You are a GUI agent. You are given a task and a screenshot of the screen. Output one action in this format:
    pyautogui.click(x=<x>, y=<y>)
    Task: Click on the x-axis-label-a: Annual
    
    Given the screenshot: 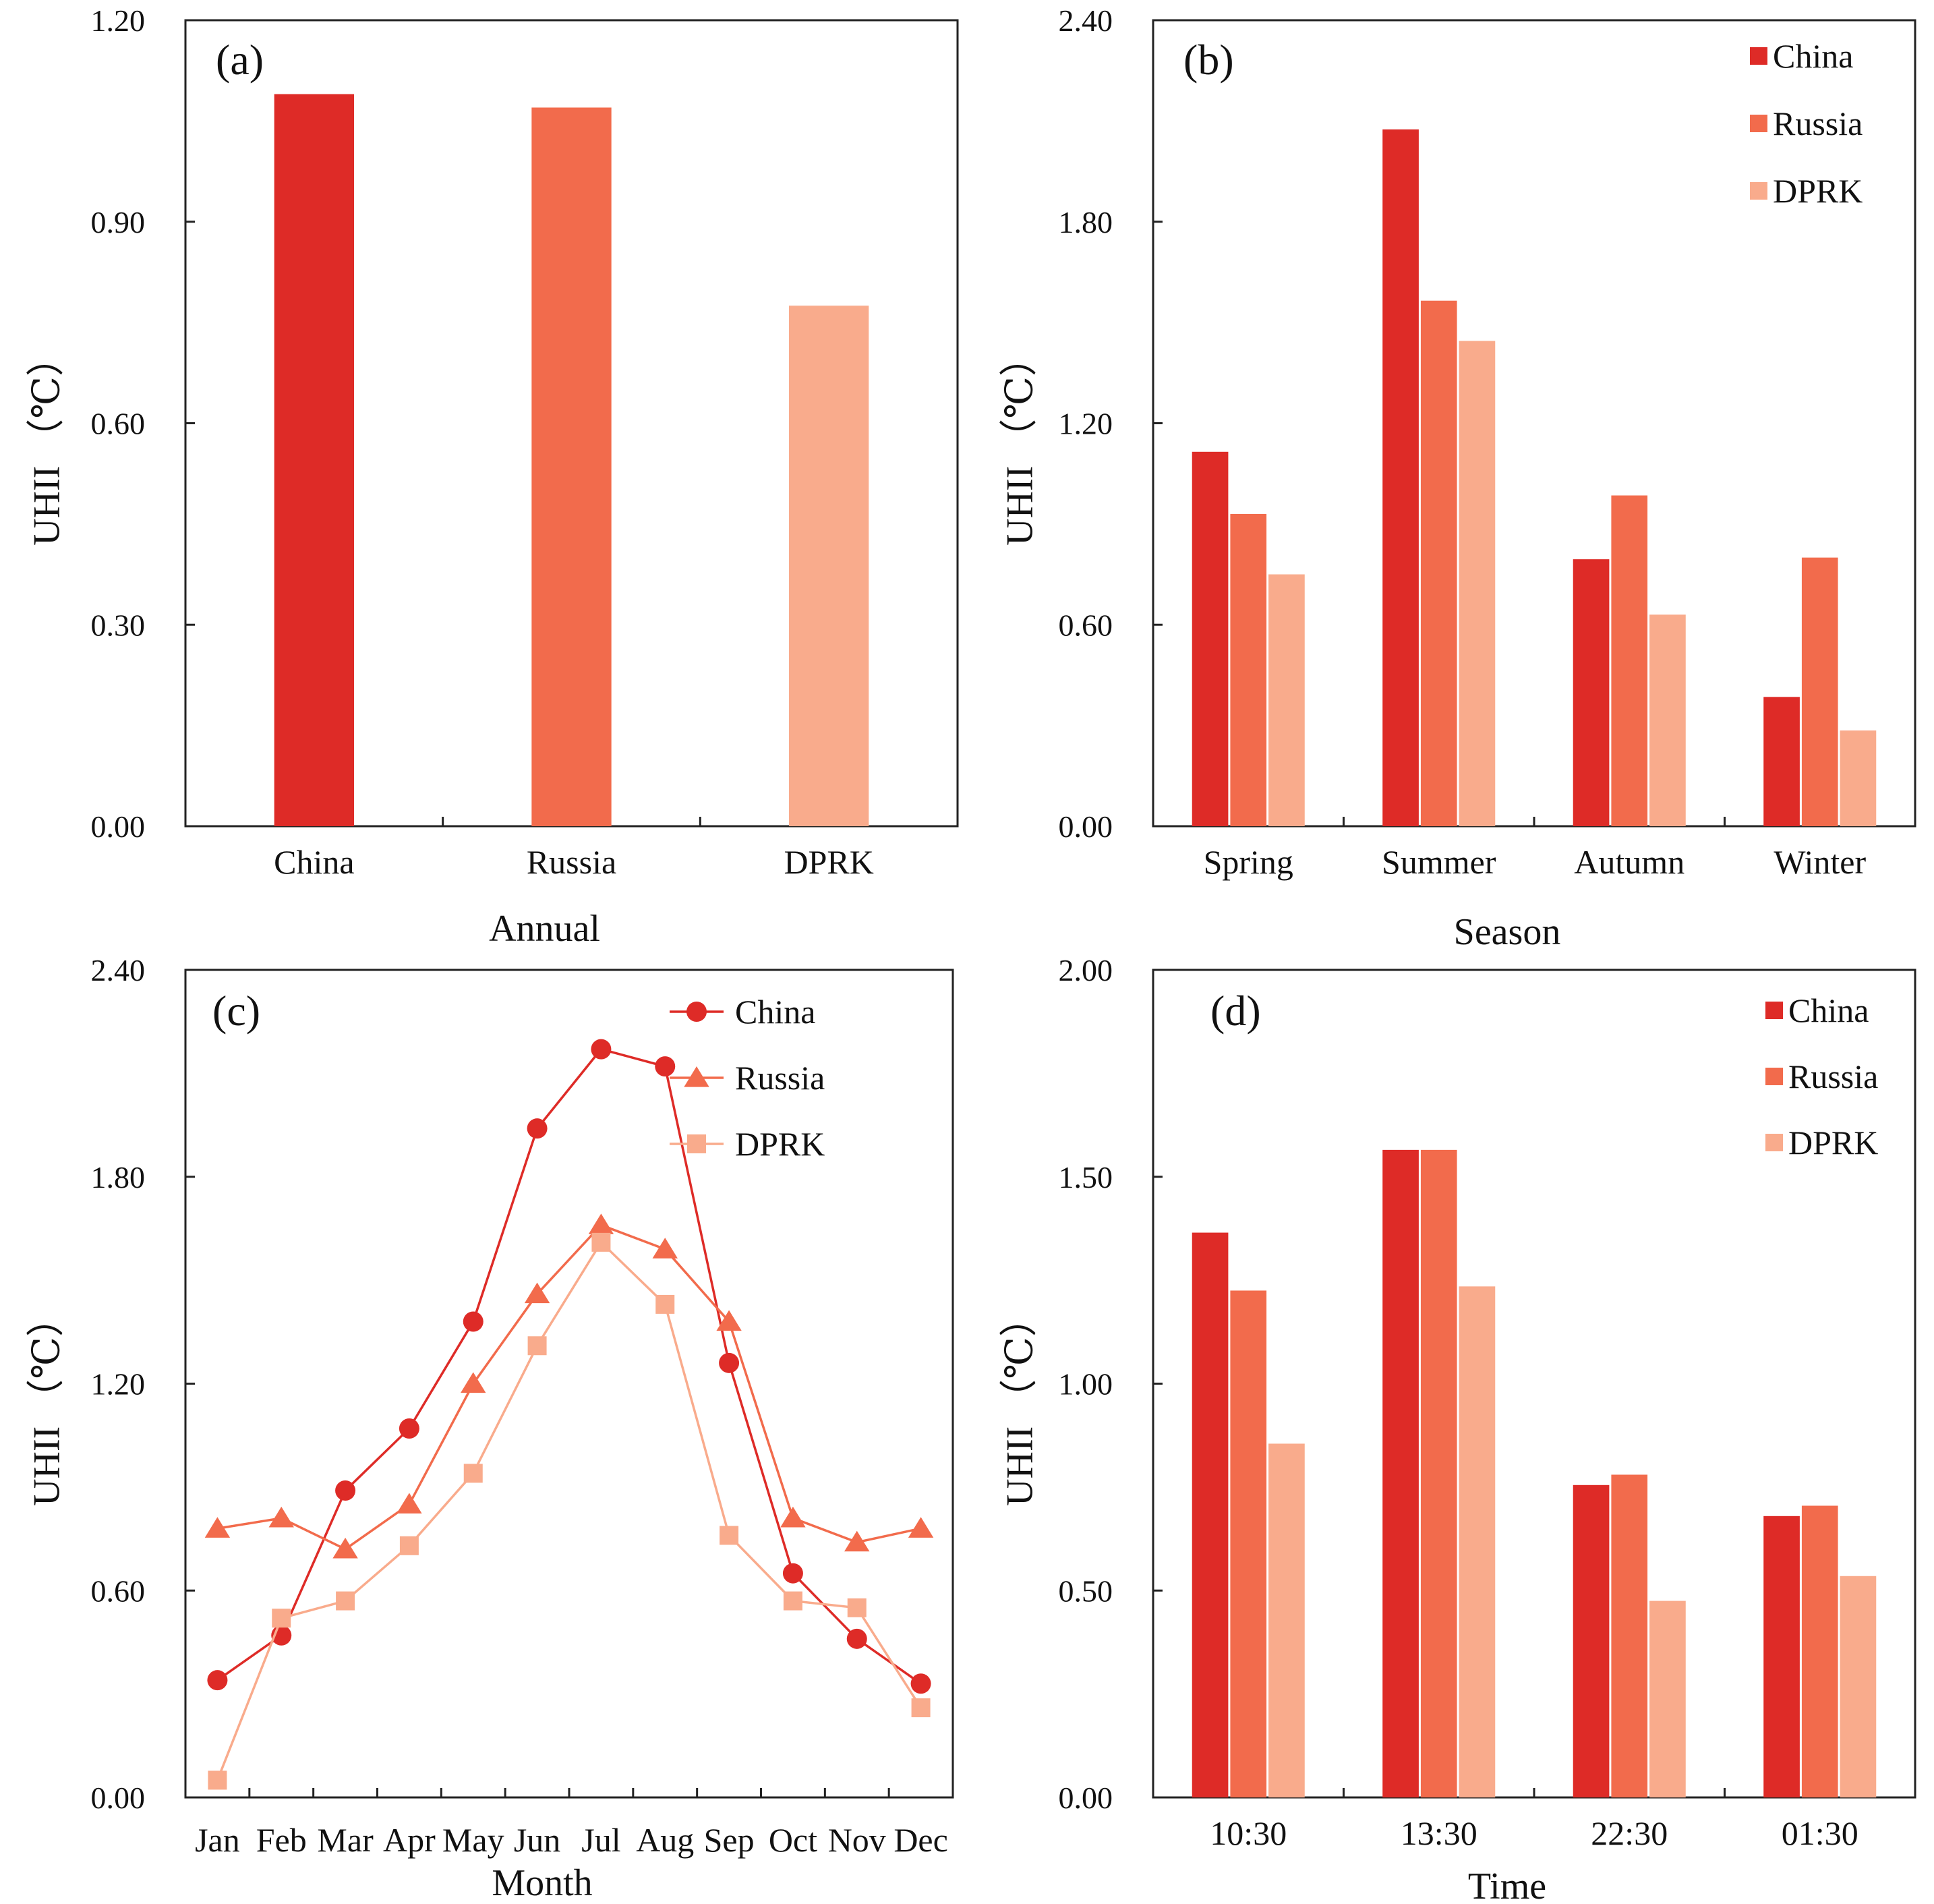 What is the action you would take?
    pyautogui.click(x=544, y=929)
    